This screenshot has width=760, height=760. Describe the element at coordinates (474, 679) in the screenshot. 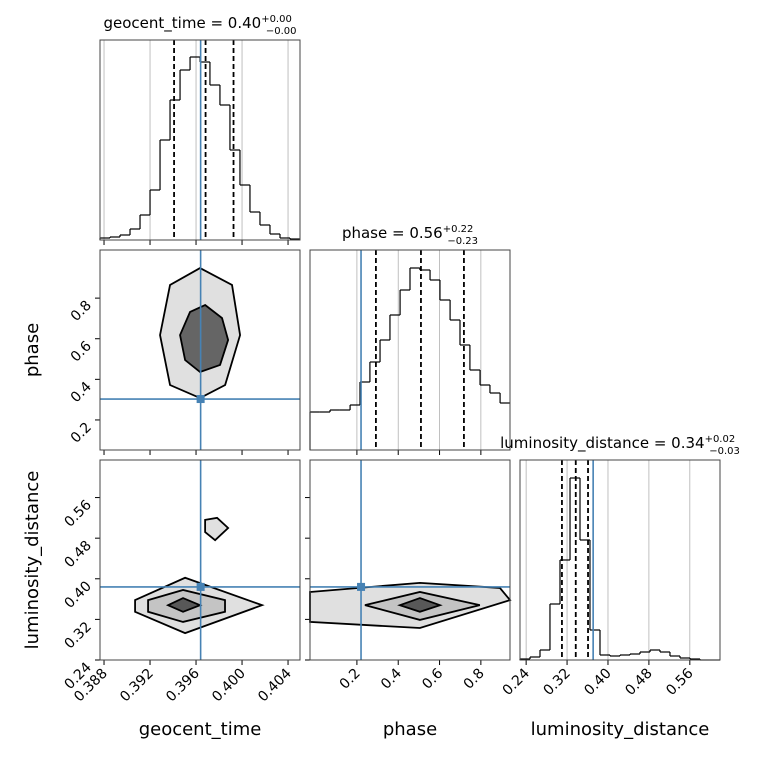

I see `x-tick-label: 0.8` at that location.